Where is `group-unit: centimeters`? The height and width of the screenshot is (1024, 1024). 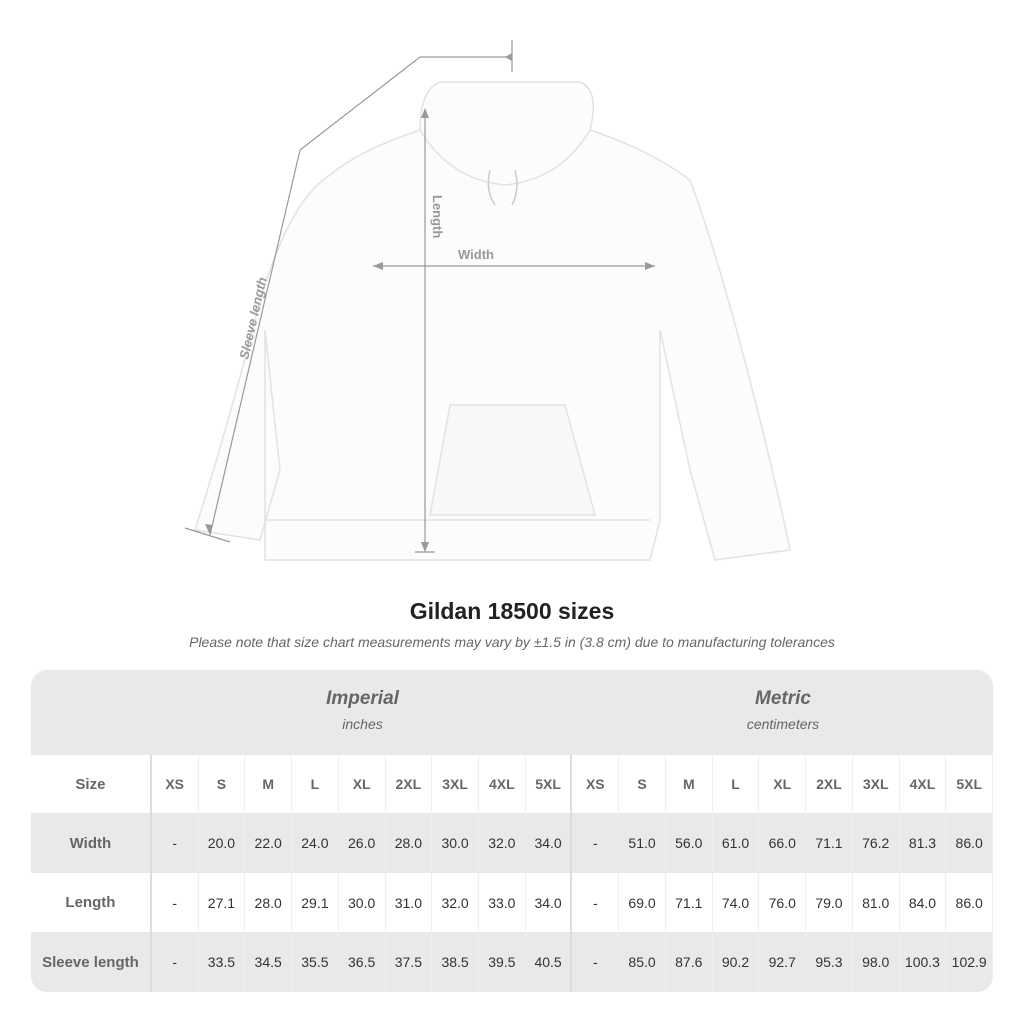 group-unit: centimeters is located at coordinates (783, 724).